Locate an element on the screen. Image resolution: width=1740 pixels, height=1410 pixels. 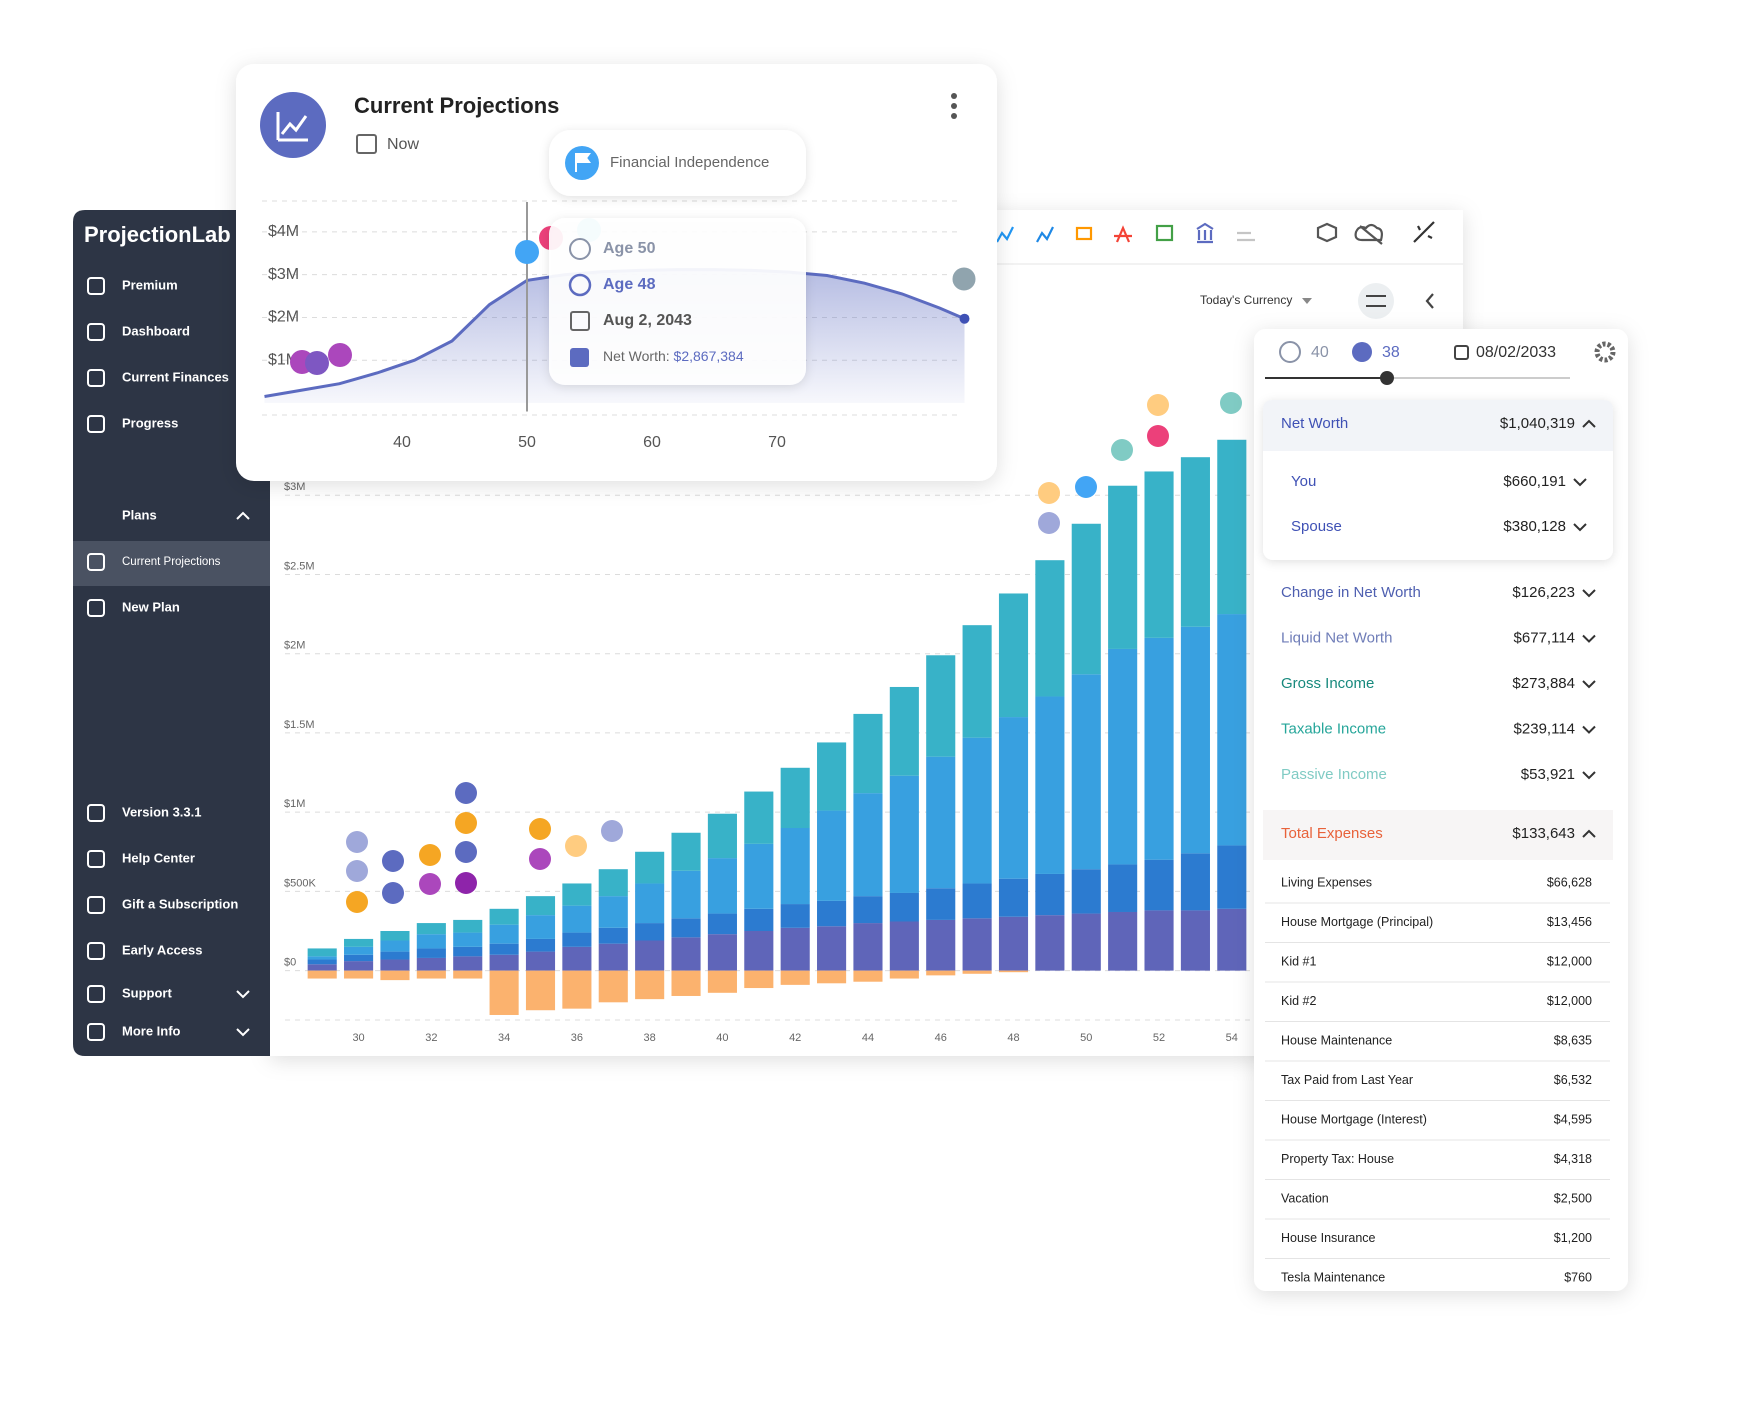
expand-chevron is located at coordinates (243, 994).